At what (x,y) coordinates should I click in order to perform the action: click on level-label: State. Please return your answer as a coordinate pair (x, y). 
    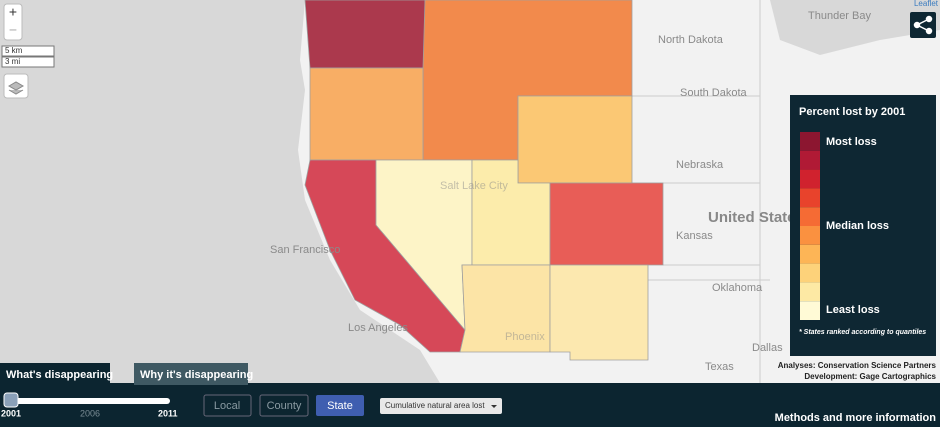
    Looking at the image, I should click on (340, 406).